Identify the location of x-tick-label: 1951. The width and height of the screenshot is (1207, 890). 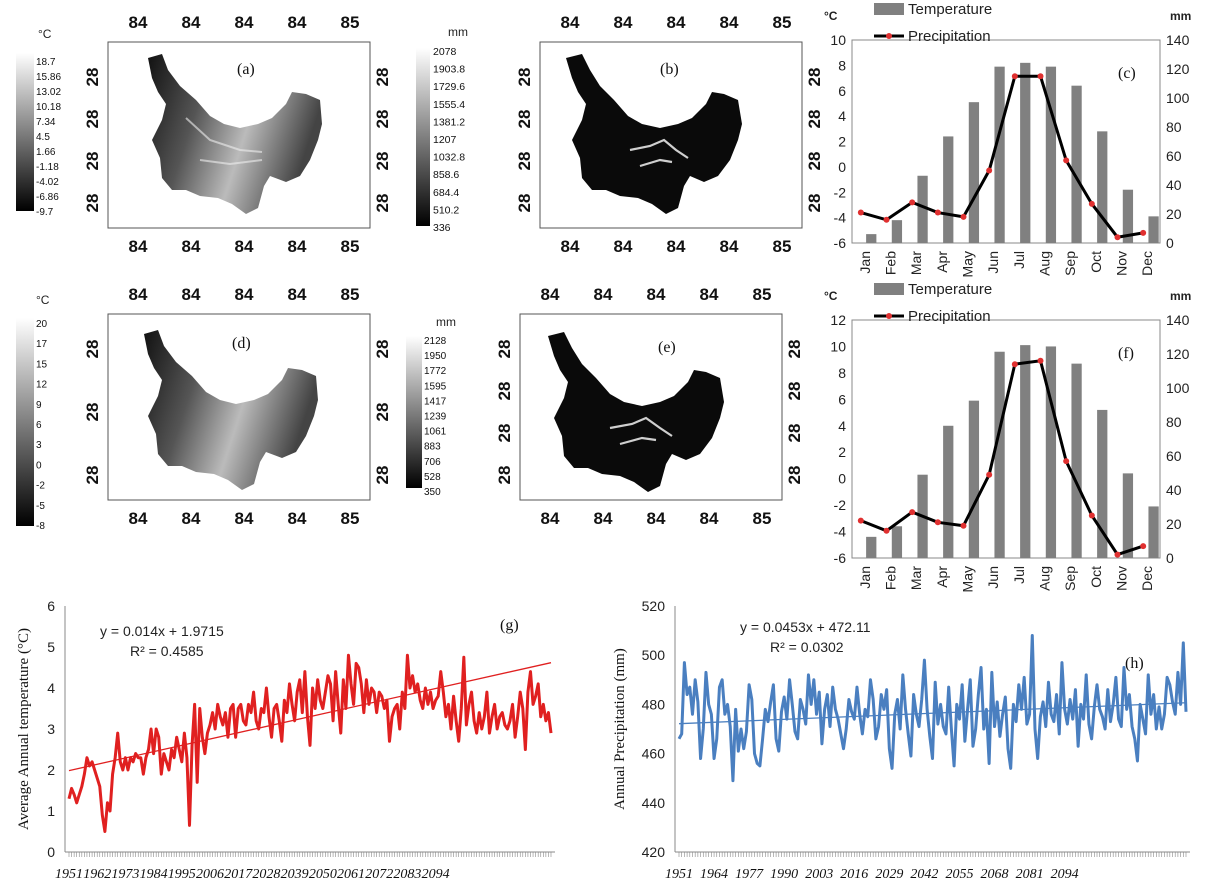
(69, 874).